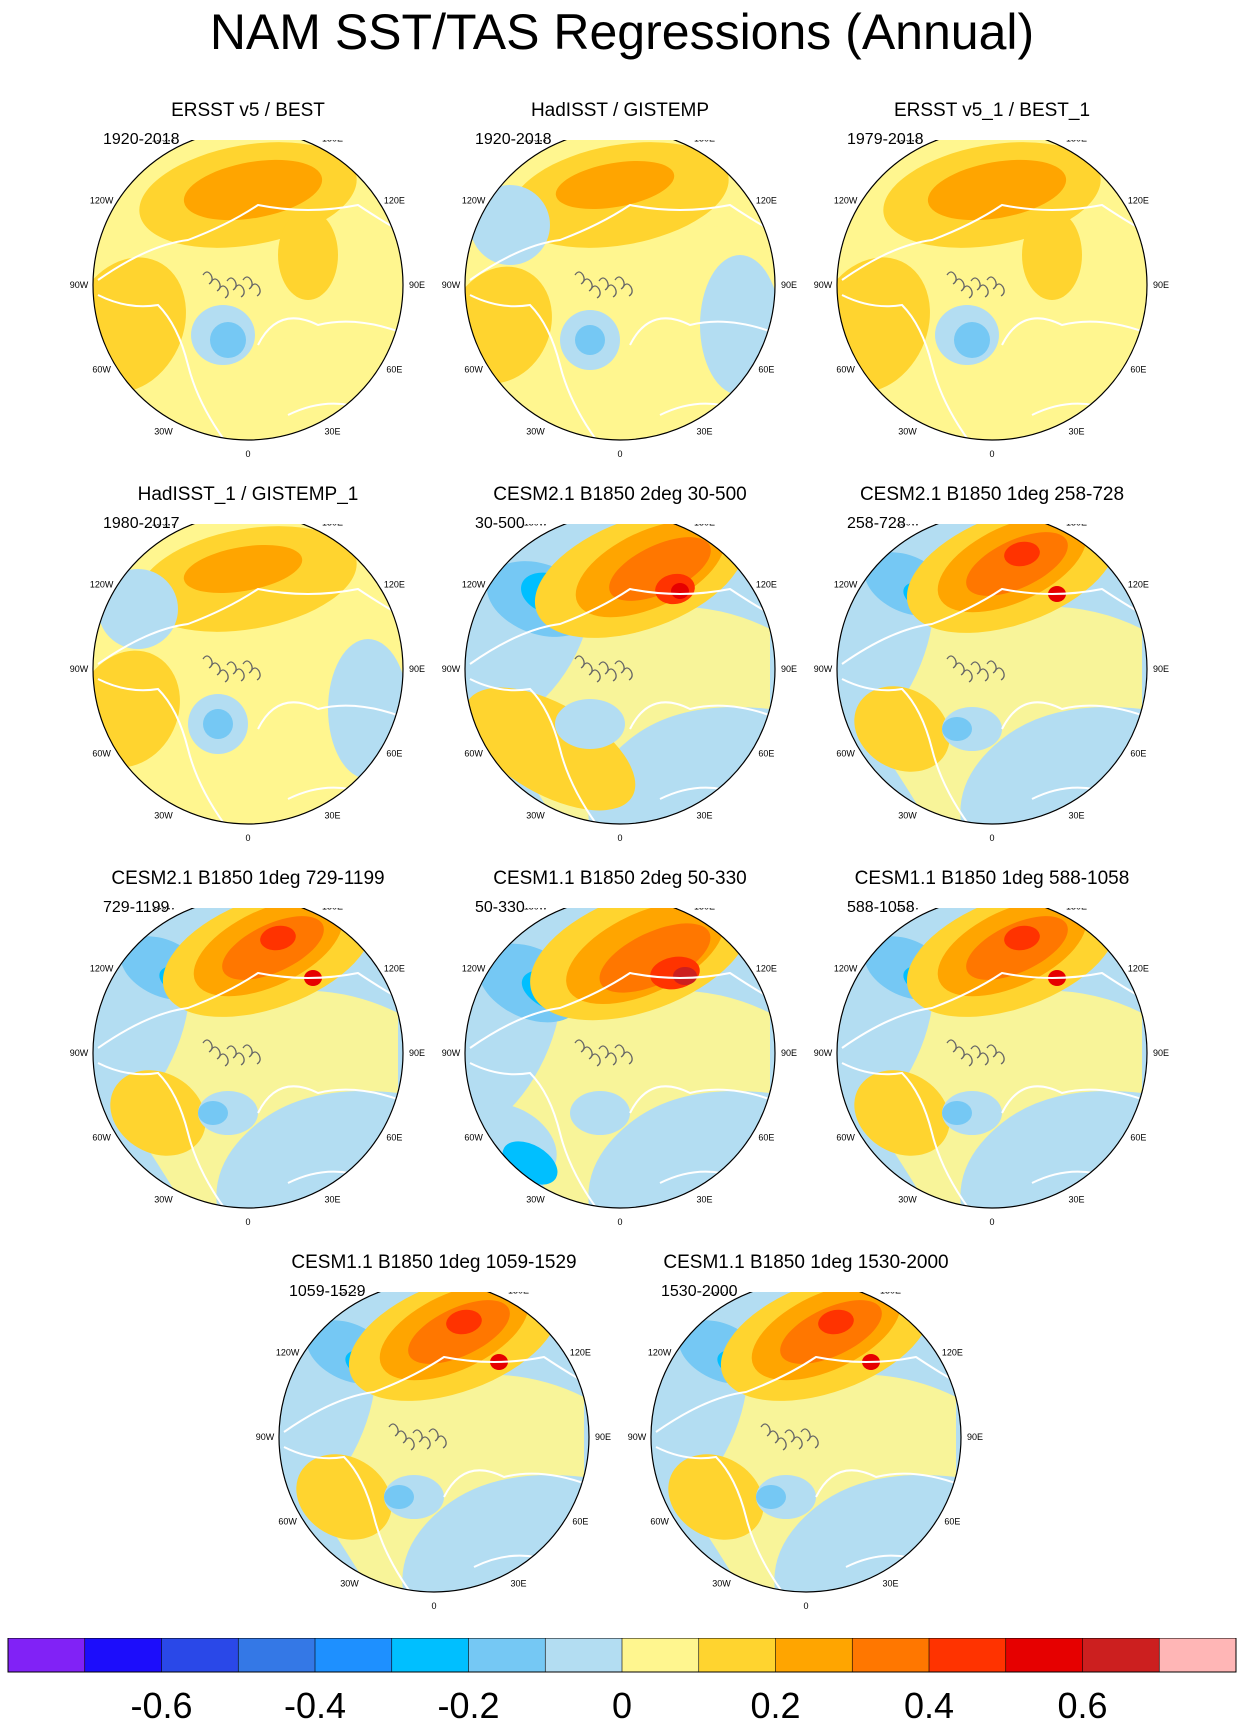 The image size is (1244, 1726). What do you see at coordinates (500, 907) in the screenshot?
I see `panel-period-label: 50-330` at bounding box center [500, 907].